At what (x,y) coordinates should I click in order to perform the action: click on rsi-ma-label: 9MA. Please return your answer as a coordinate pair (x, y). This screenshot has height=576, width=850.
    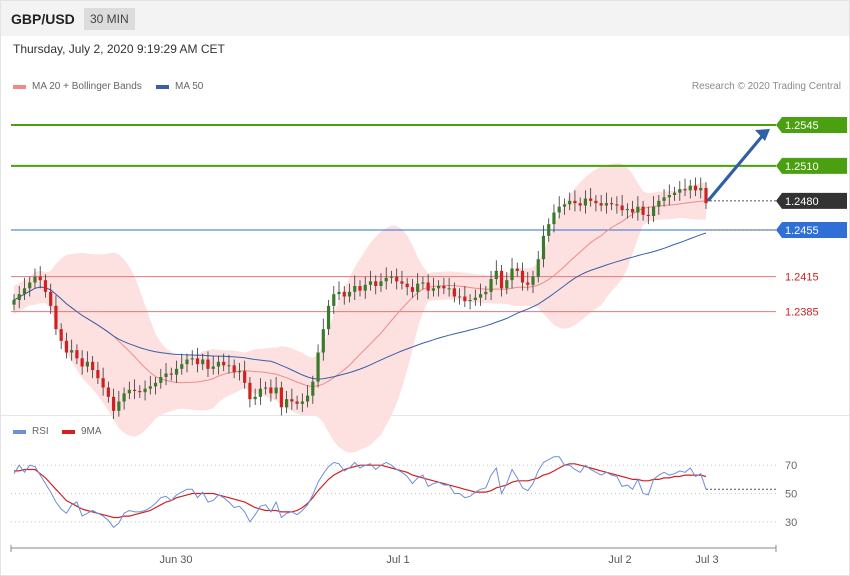
    Looking at the image, I should click on (91, 431).